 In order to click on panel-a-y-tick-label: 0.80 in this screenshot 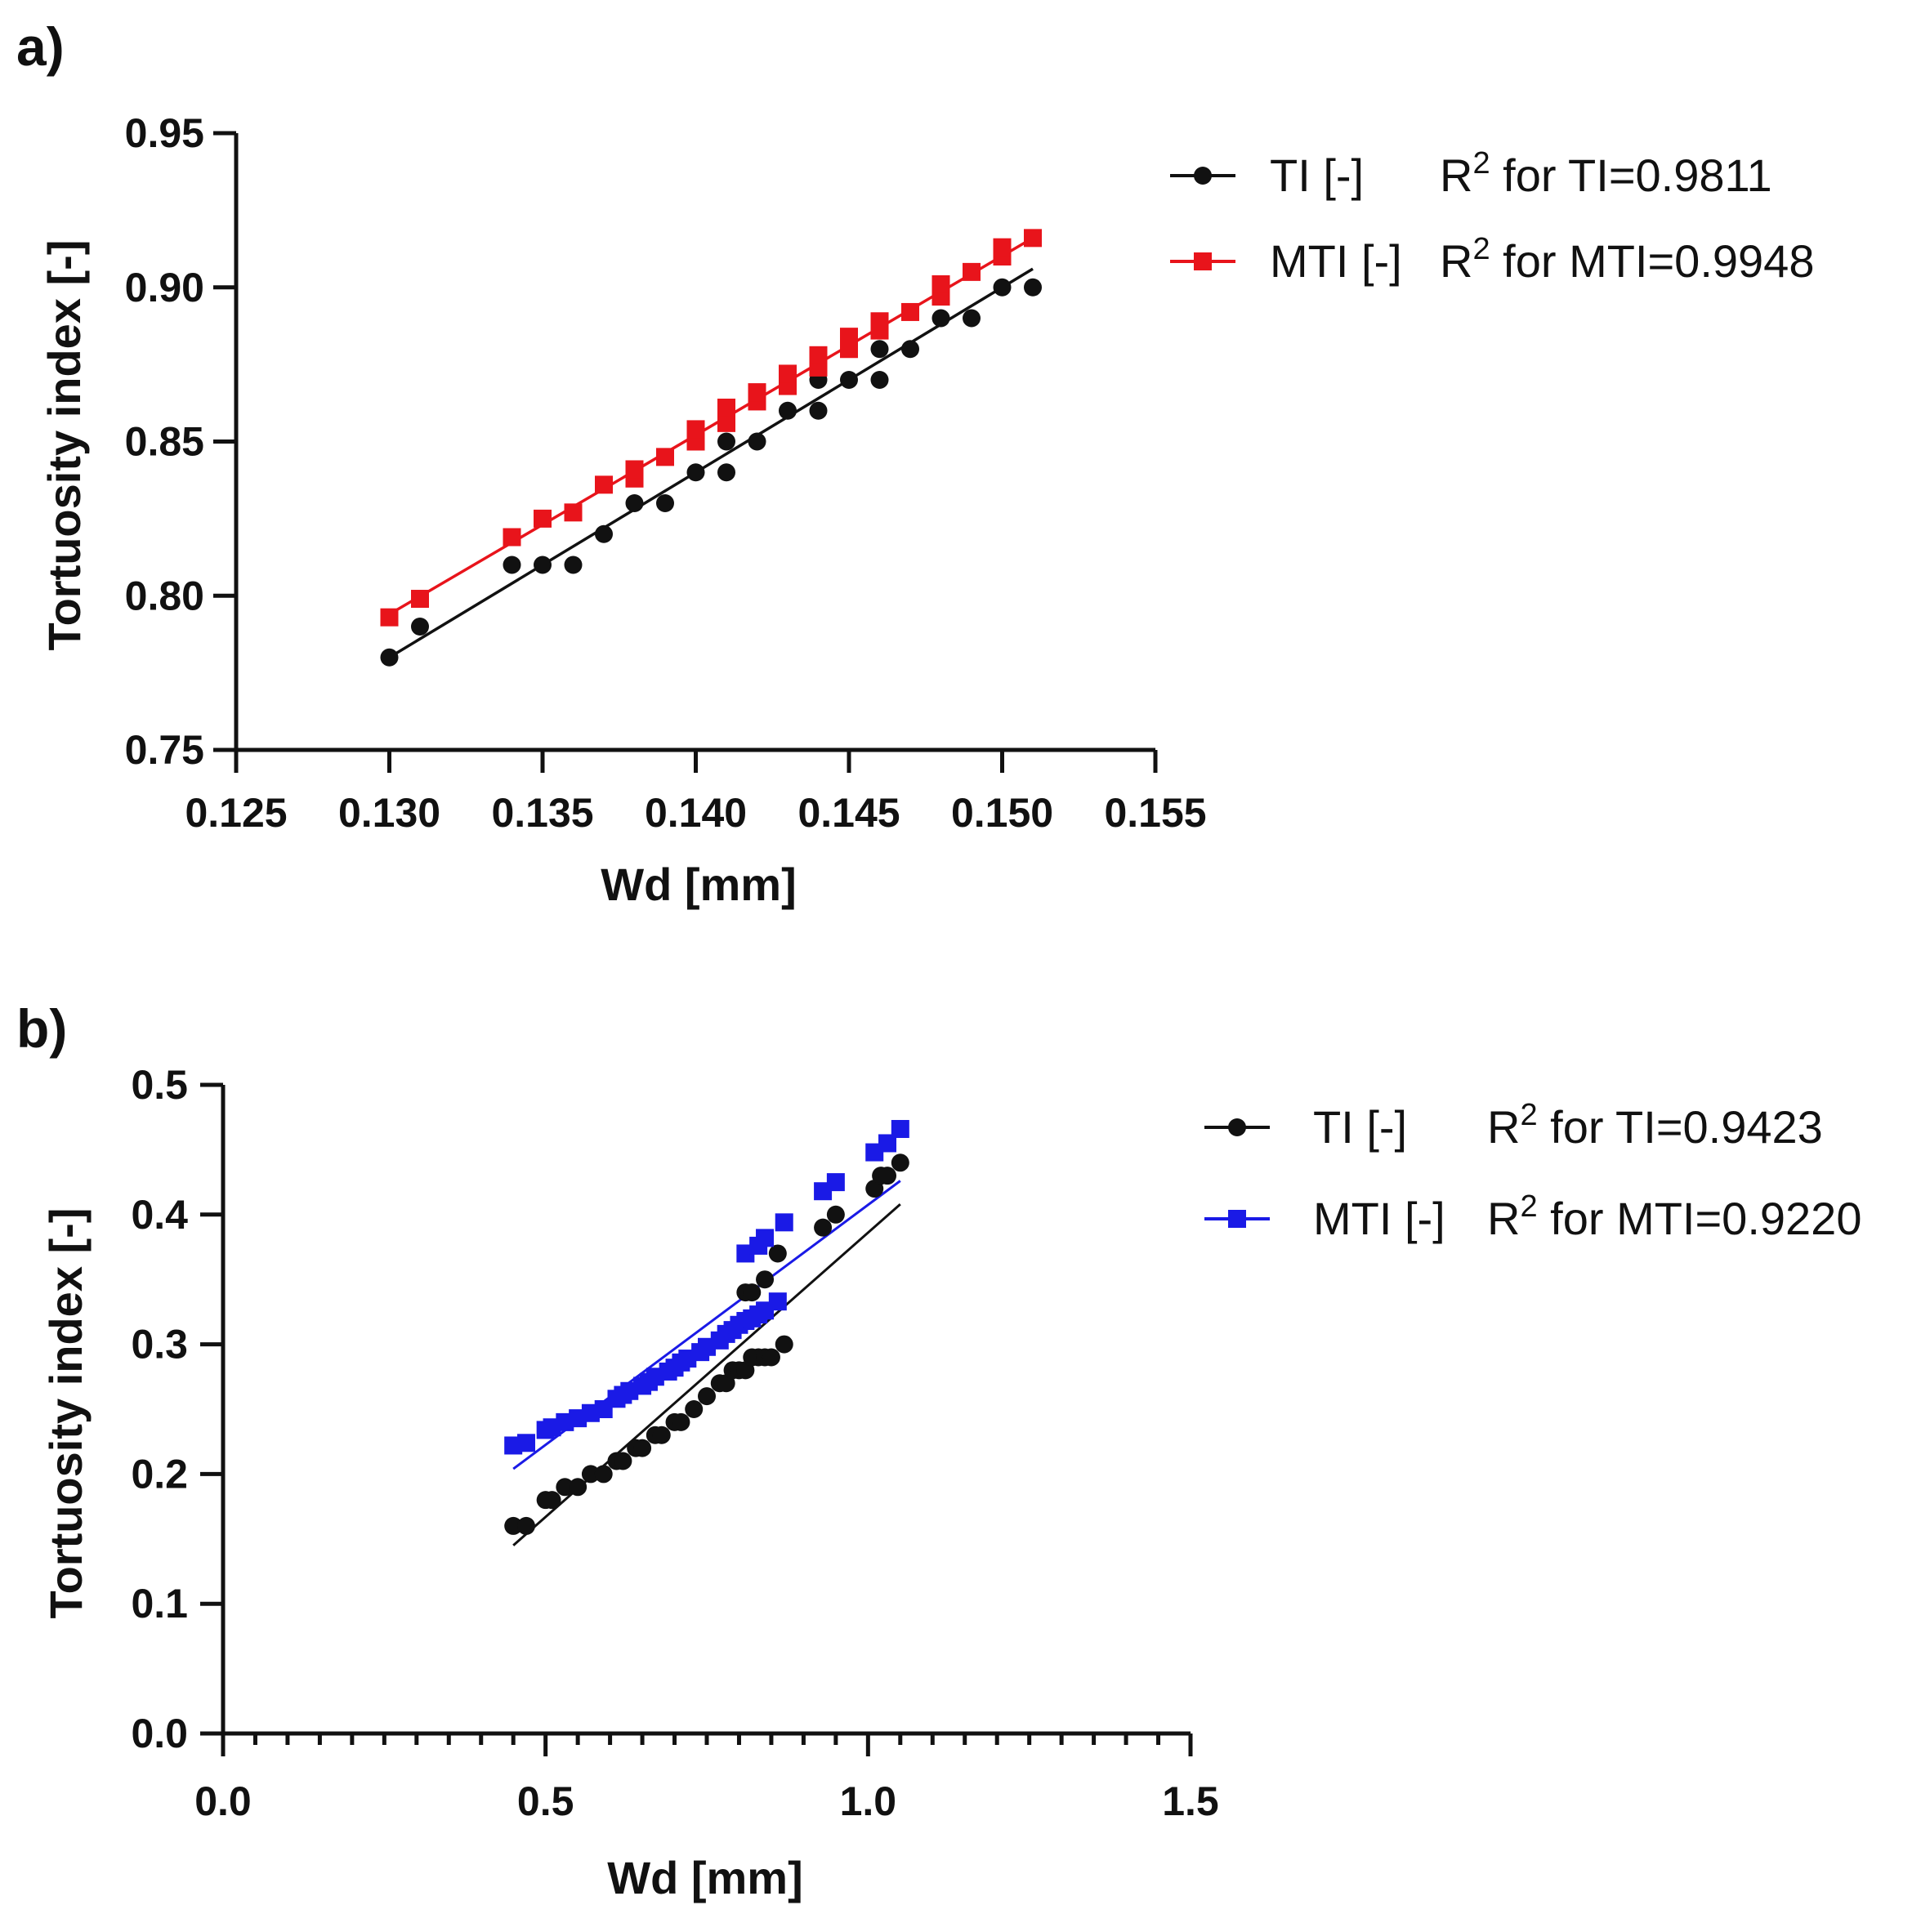, I will do `click(164, 595)`.